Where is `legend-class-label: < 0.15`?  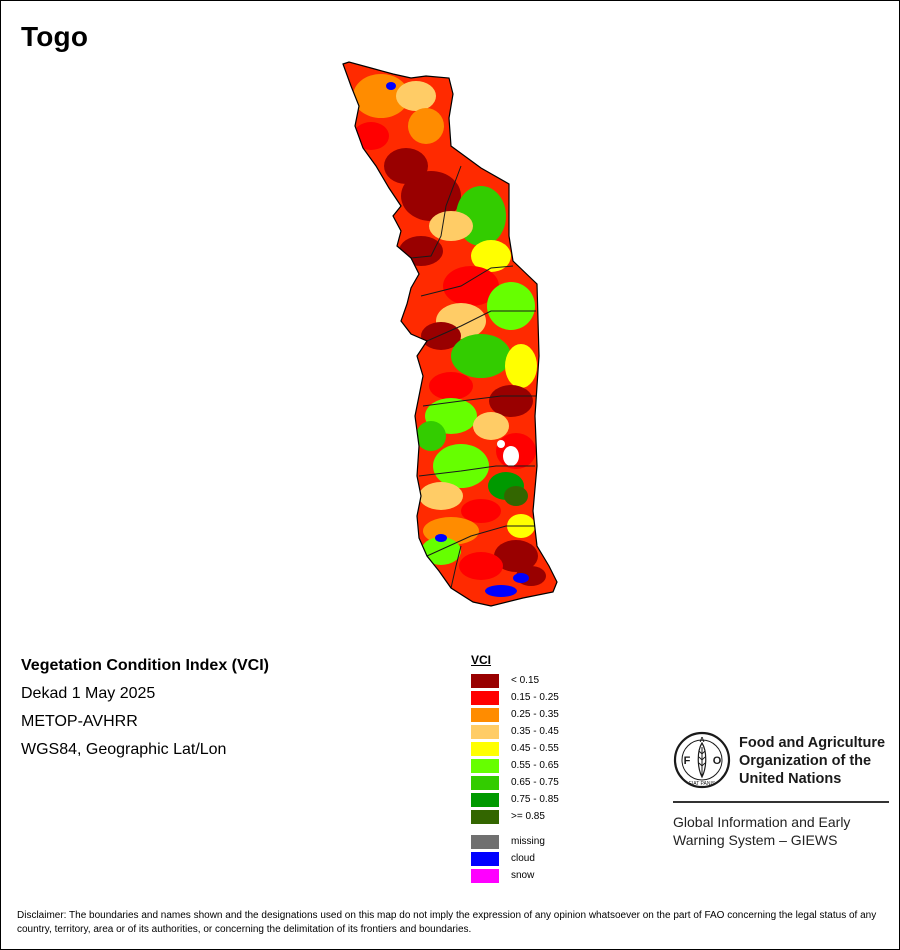 legend-class-label: < 0.15 is located at coordinates (525, 680).